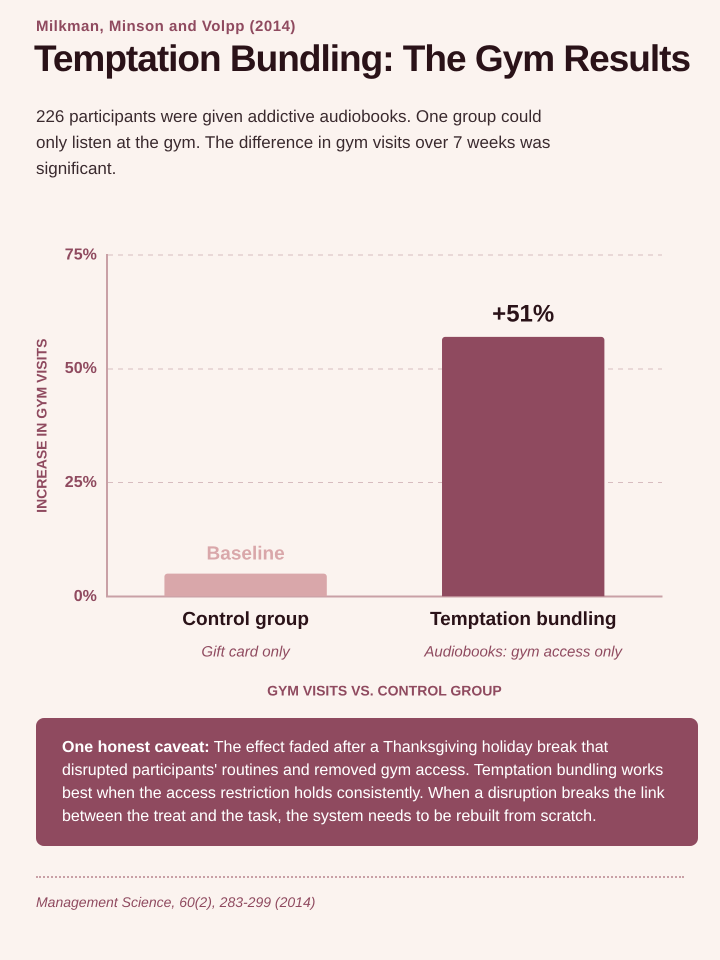 This screenshot has width=720, height=960. What do you see at coordinates (362, 59) in the screenshot?
I see `chart-title: Temptation Bundling: The Gym Results` at bounding box center [362, 59].